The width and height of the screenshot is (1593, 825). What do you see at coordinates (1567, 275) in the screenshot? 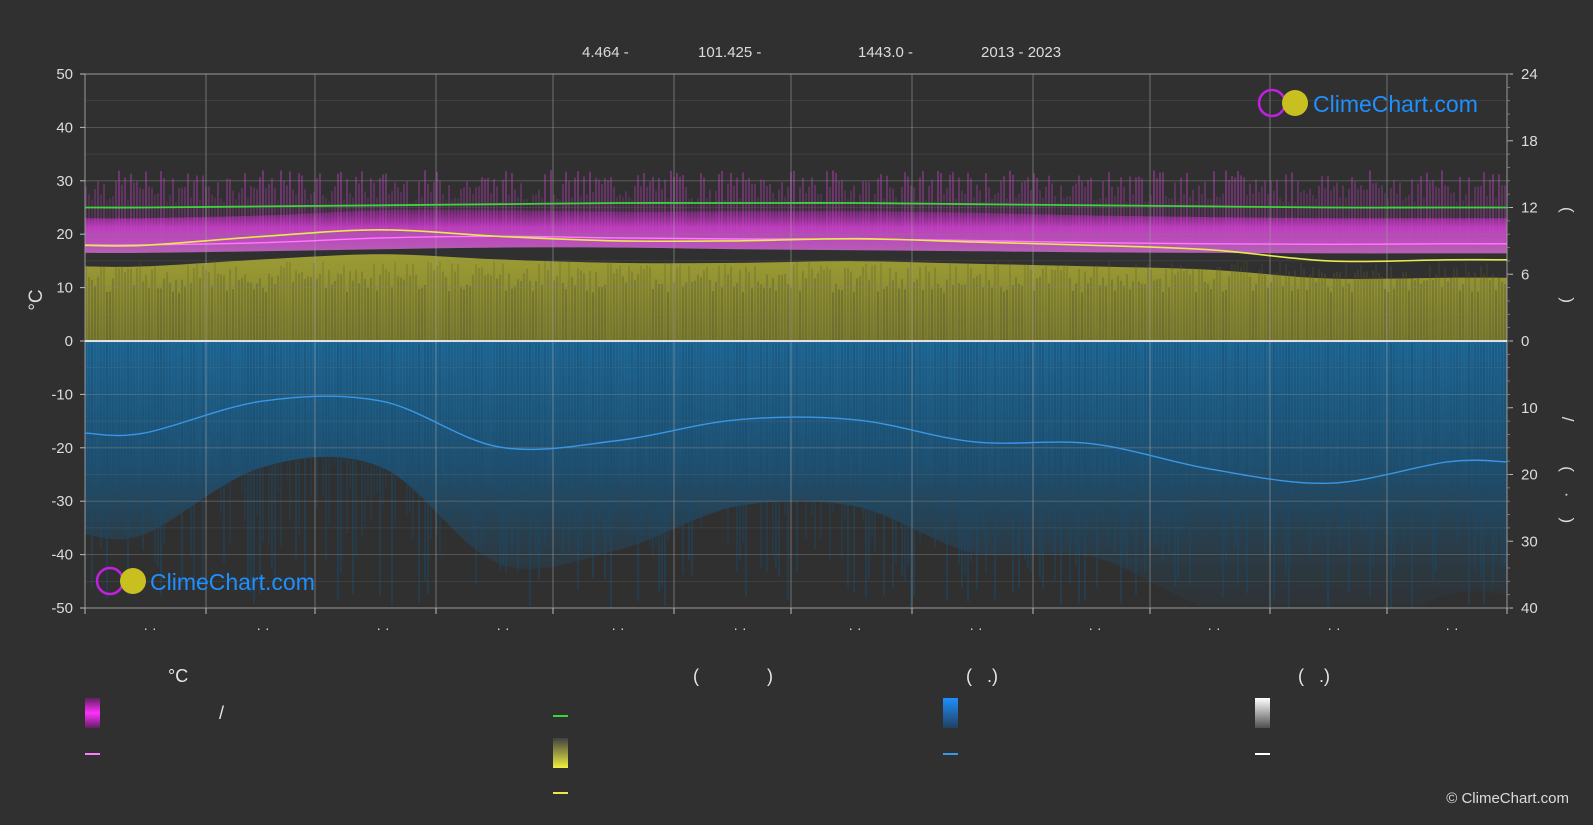
I see `right-top-axis-label: ( )` at bounding box center [1567, 275].